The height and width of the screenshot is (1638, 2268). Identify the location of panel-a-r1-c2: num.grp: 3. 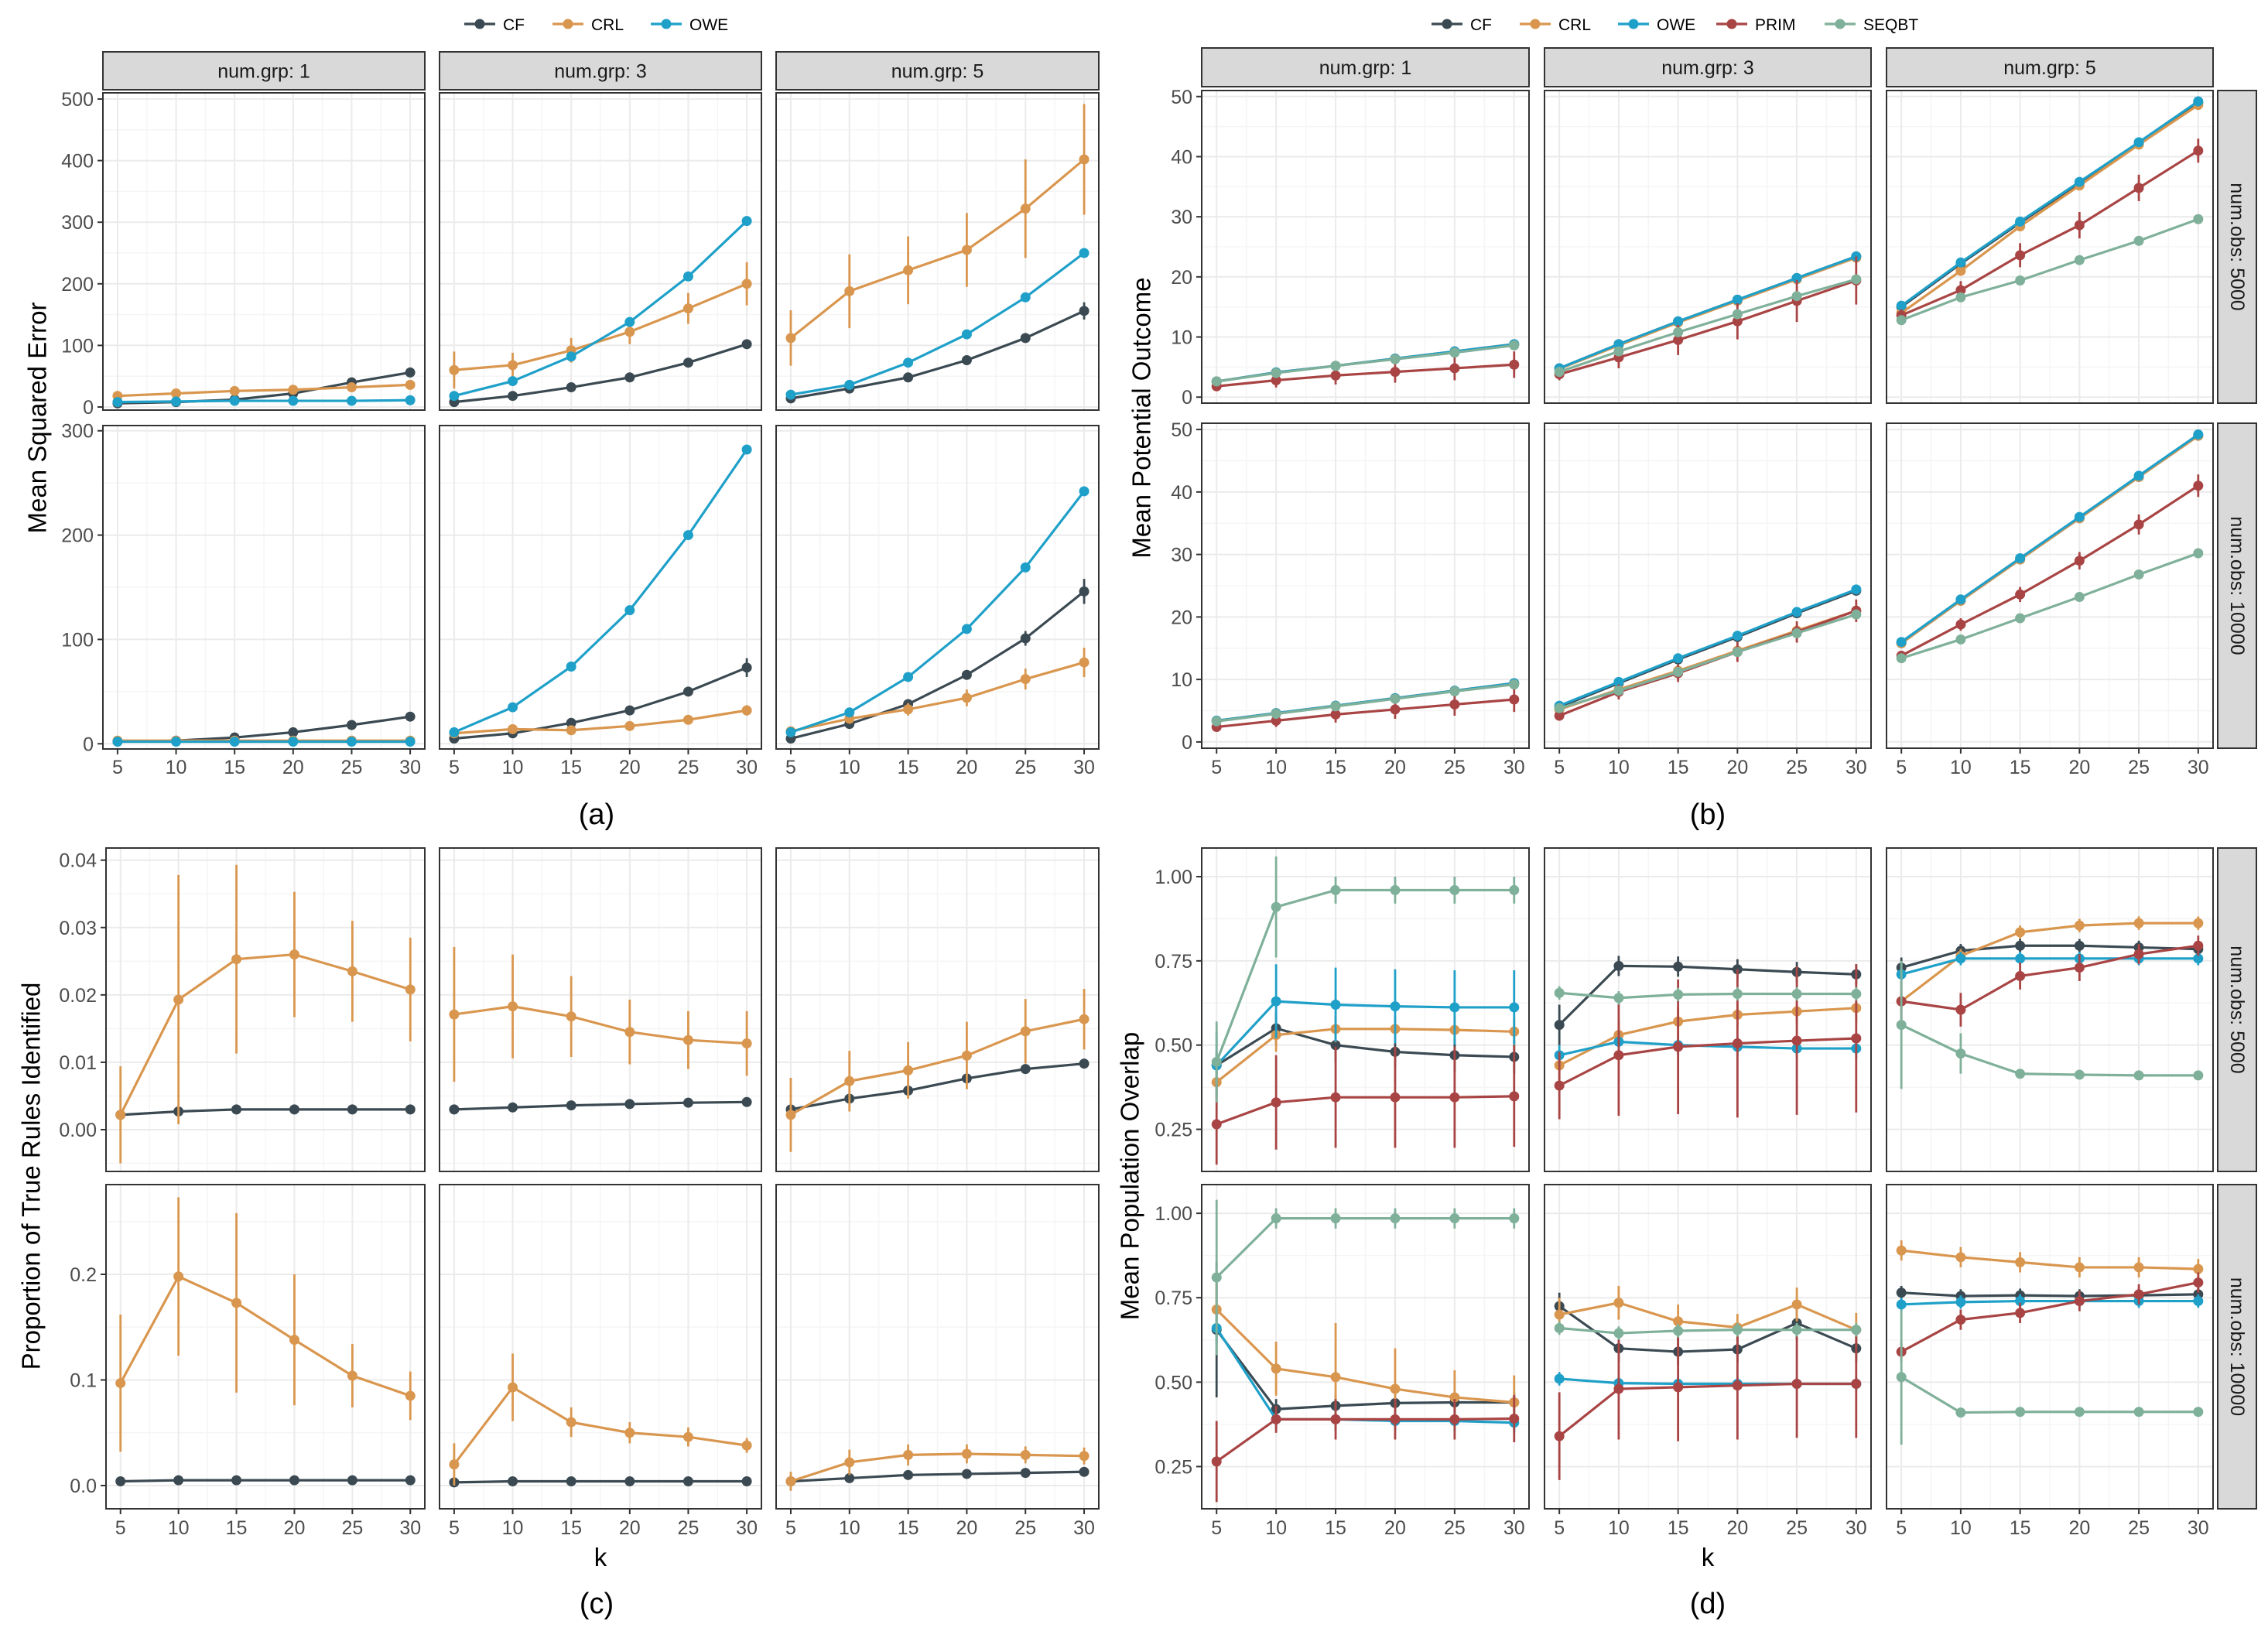
(600, 231).